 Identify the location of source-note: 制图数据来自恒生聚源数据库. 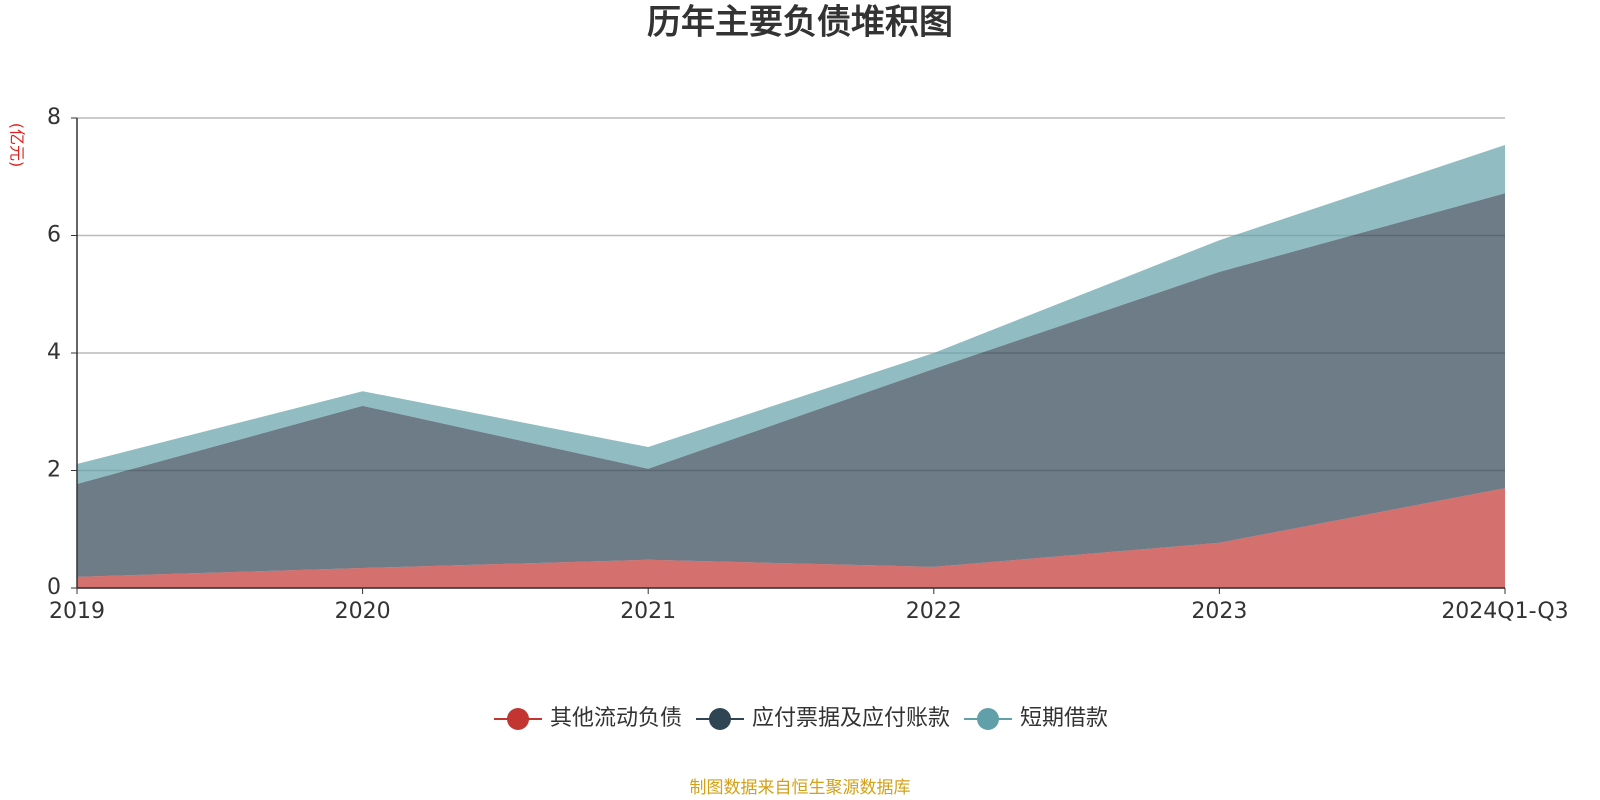
(800, 788).